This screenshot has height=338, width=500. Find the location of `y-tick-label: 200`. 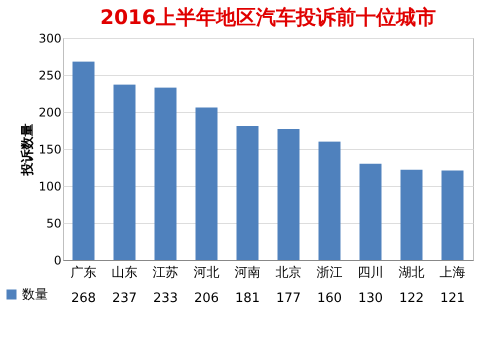

y-tick-label: 200 is located at coordinates (50, 113).